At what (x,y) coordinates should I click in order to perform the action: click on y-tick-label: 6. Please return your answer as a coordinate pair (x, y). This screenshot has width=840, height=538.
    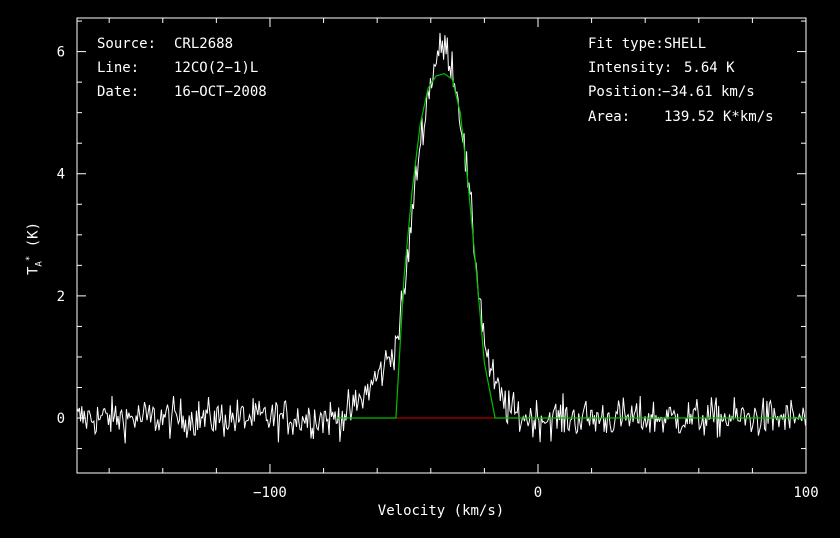
    Looking at the image, I should click on (61, 53).